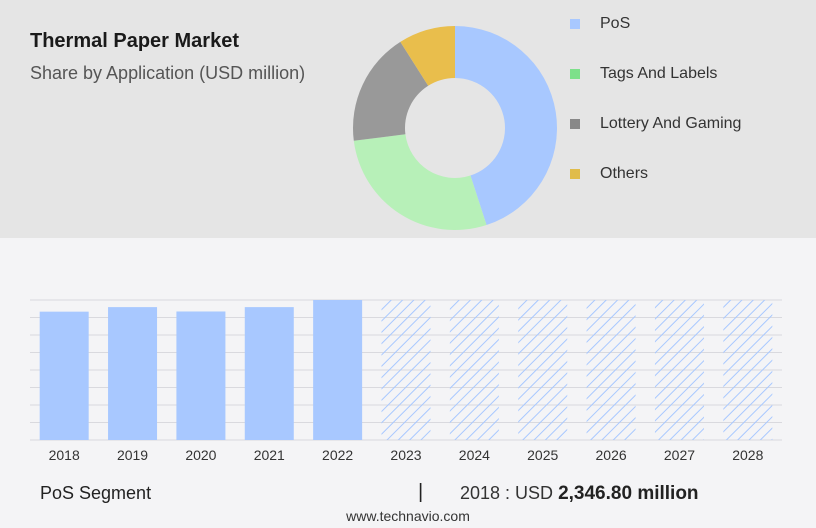  I want to click on chart-title: Thermal Paper Market, so click(134, 41).